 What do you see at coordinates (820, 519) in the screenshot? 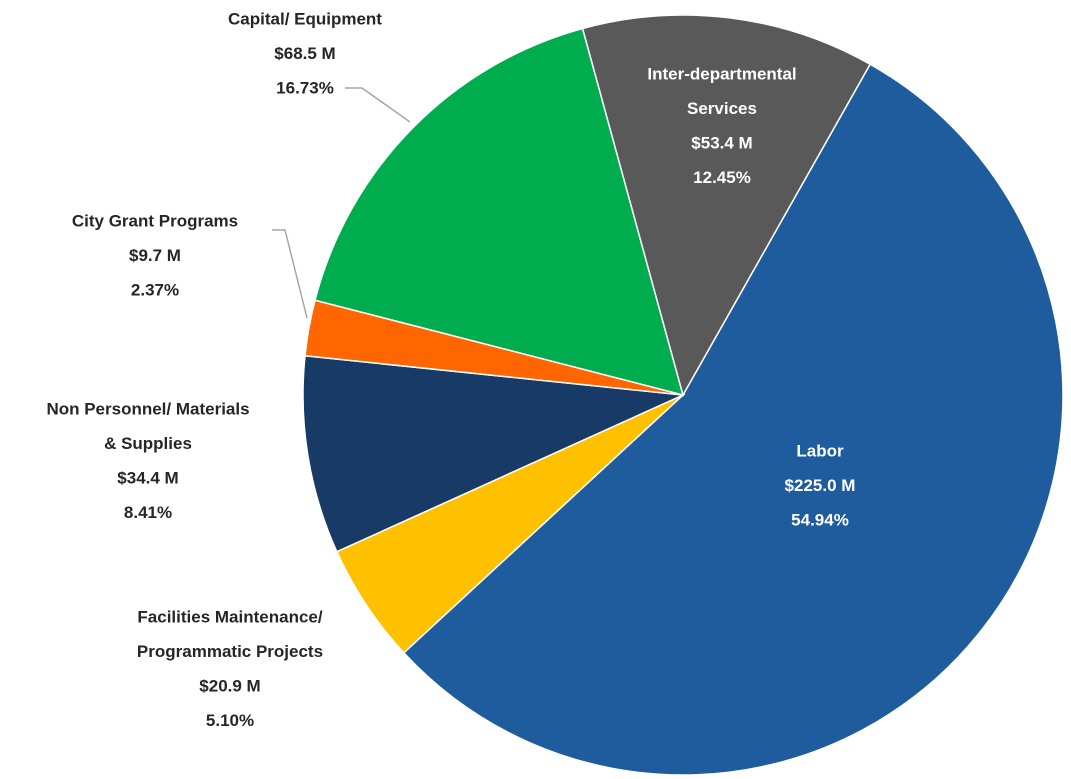
I see `percent-label: 54.94%` at bounding box center [820, 519].